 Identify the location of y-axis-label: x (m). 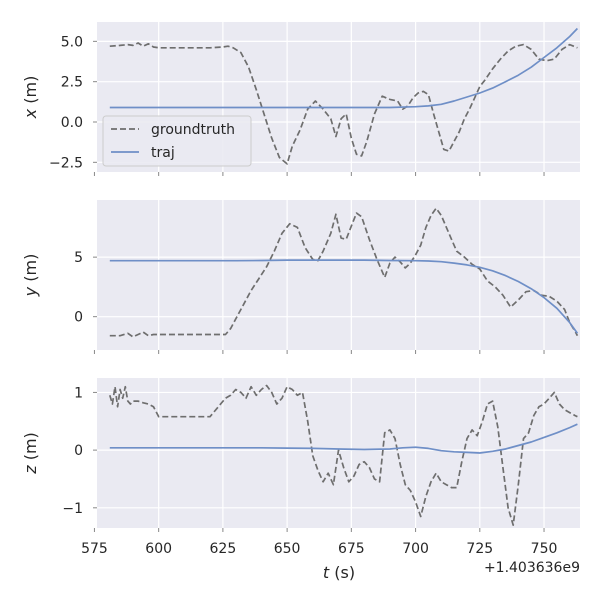
(30, 98).